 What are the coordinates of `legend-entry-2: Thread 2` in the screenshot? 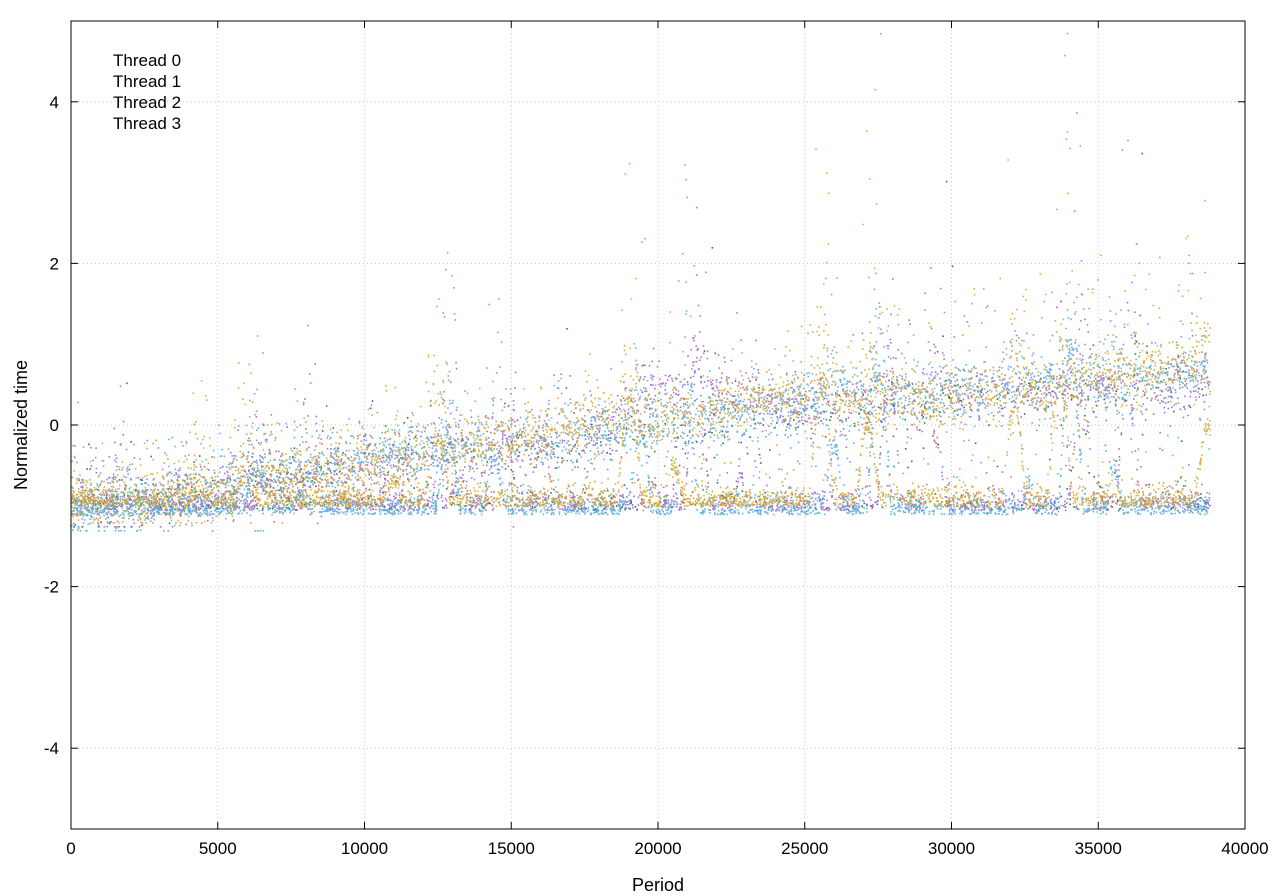 It's located at (147, 102).